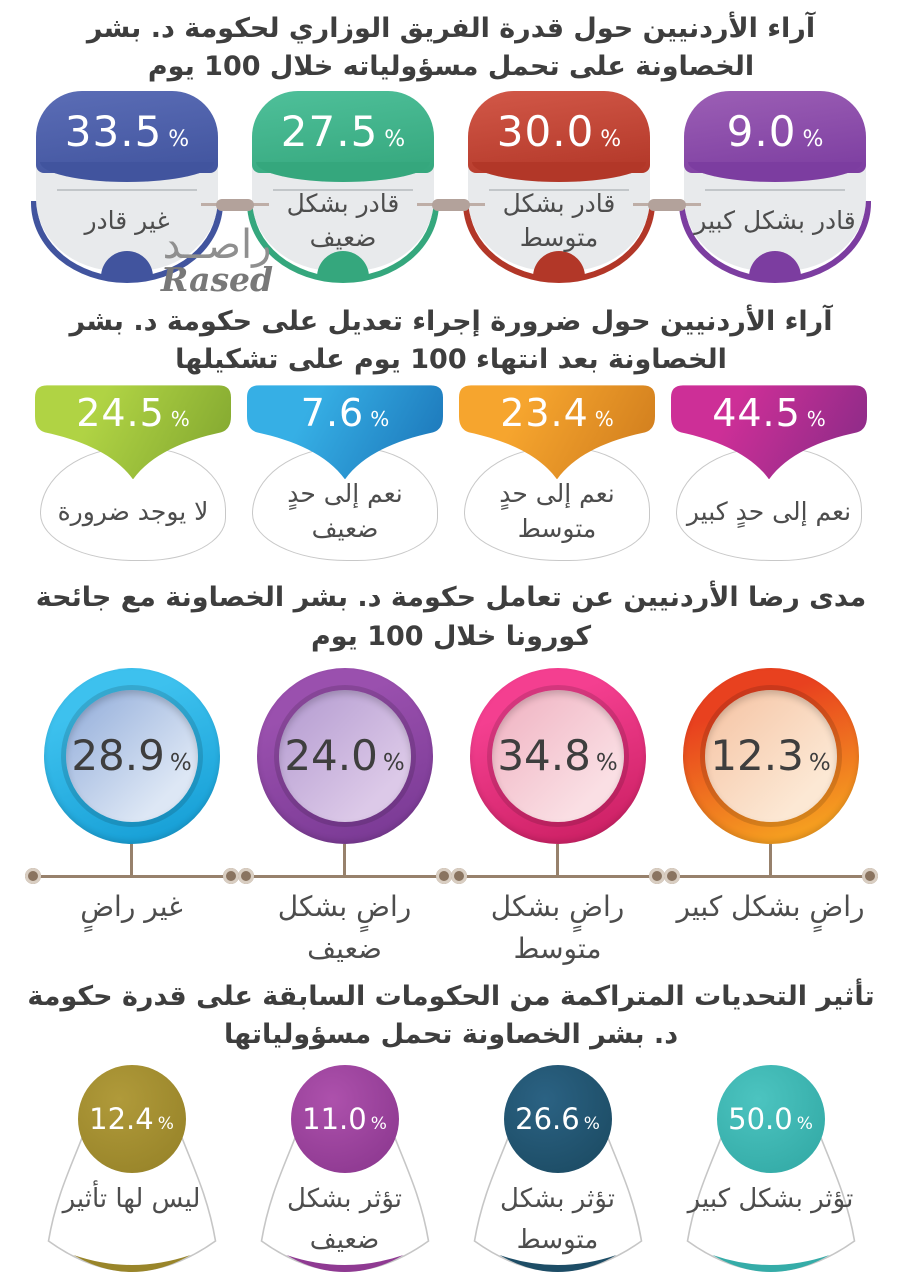 The image size is (902, 1280). What do you see at coordinates (557, 1219) in the screenshot?
I see `stat-label: تؤثر بشكل متوسط` at bounding box center [557, 1219].